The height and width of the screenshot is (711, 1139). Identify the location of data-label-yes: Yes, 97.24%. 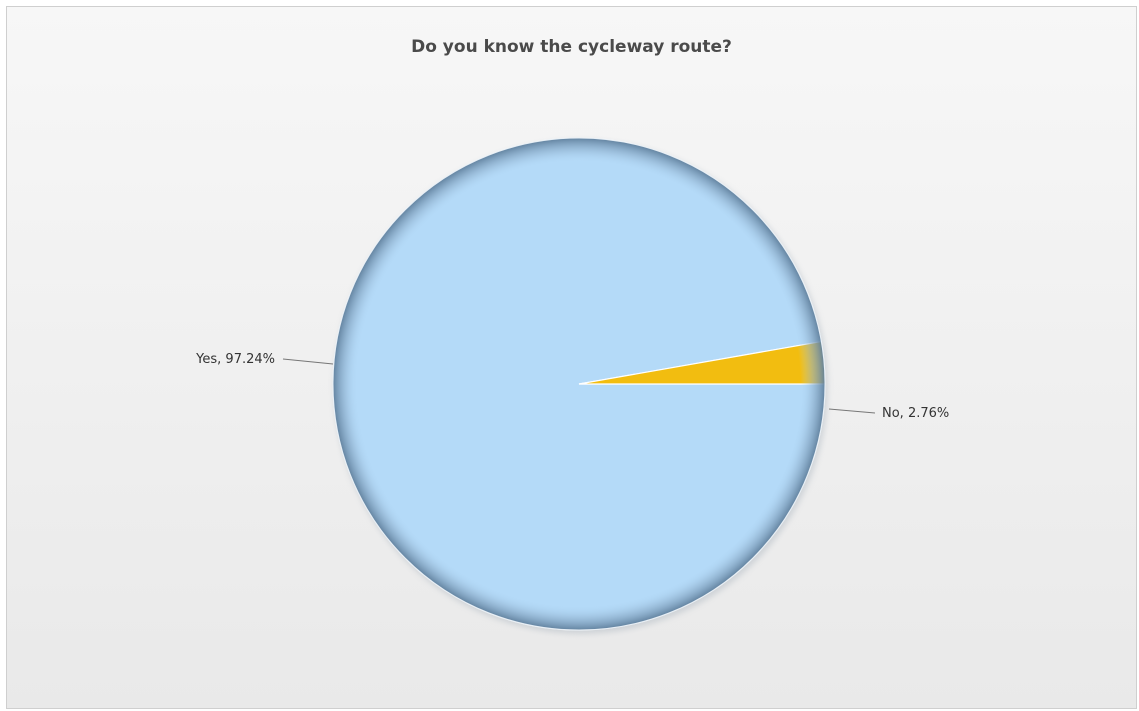
(235, 359).